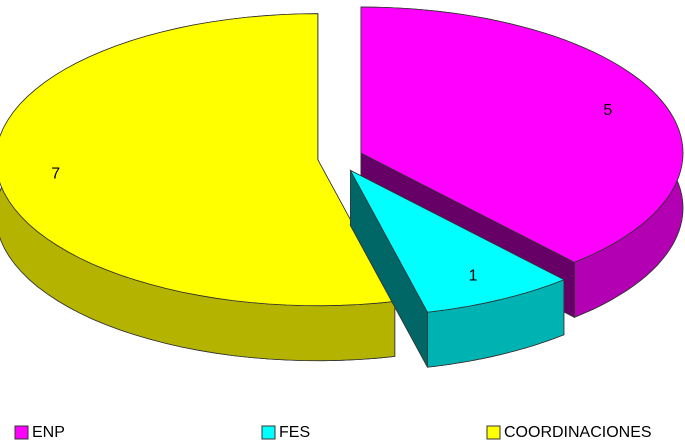 The width and height of the screenshot is (685, 445). What do you see at coordinates (607, 110) in the screenshot?
I see `data-label: 5` at bounding box center [607, 110].